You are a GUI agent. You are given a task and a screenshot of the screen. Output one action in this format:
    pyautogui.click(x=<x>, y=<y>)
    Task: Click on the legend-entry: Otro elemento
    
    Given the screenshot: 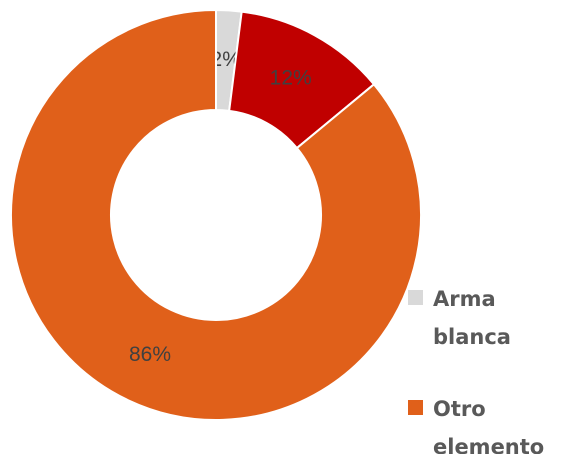 What is the action you would take?
    pyautogui.click(x=483, y=422)
    